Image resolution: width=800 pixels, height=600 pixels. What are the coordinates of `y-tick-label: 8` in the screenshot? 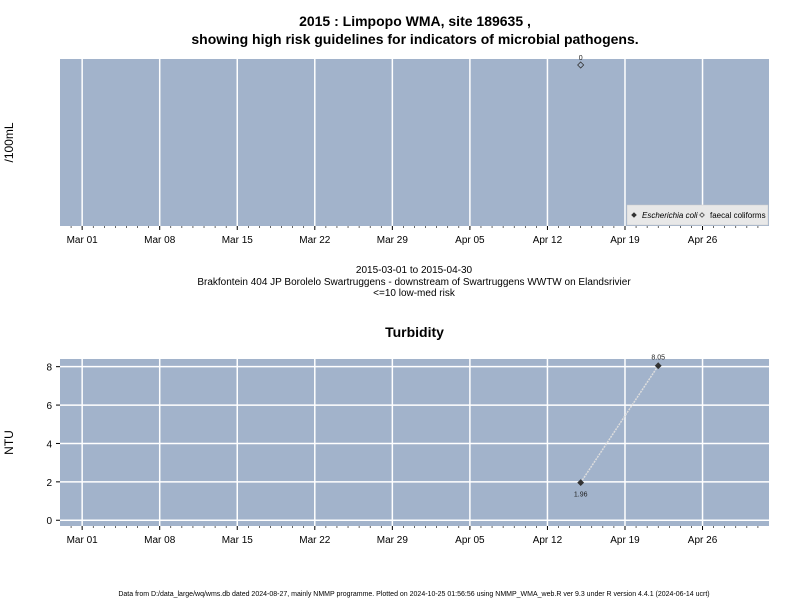 It's located at (49, 368).